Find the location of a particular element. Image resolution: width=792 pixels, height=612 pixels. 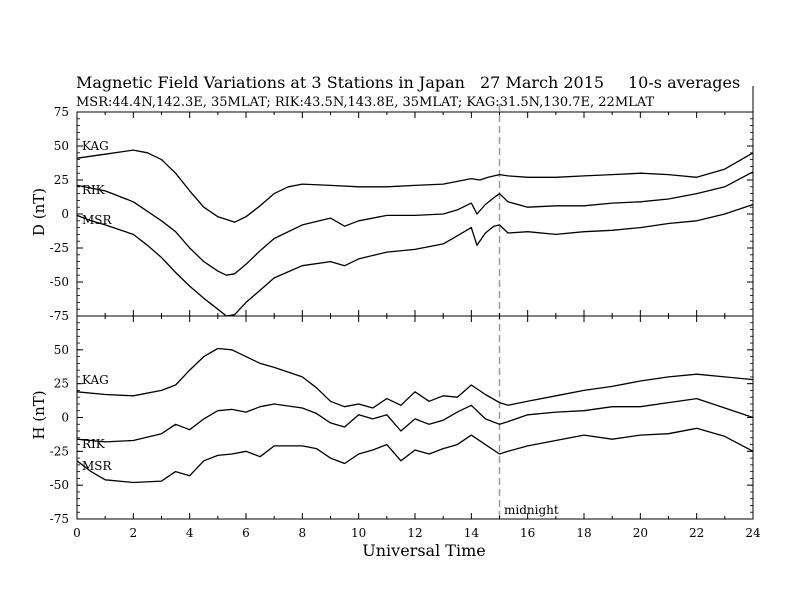

x-tick-label: 4 is located at coordinates (190, 533).